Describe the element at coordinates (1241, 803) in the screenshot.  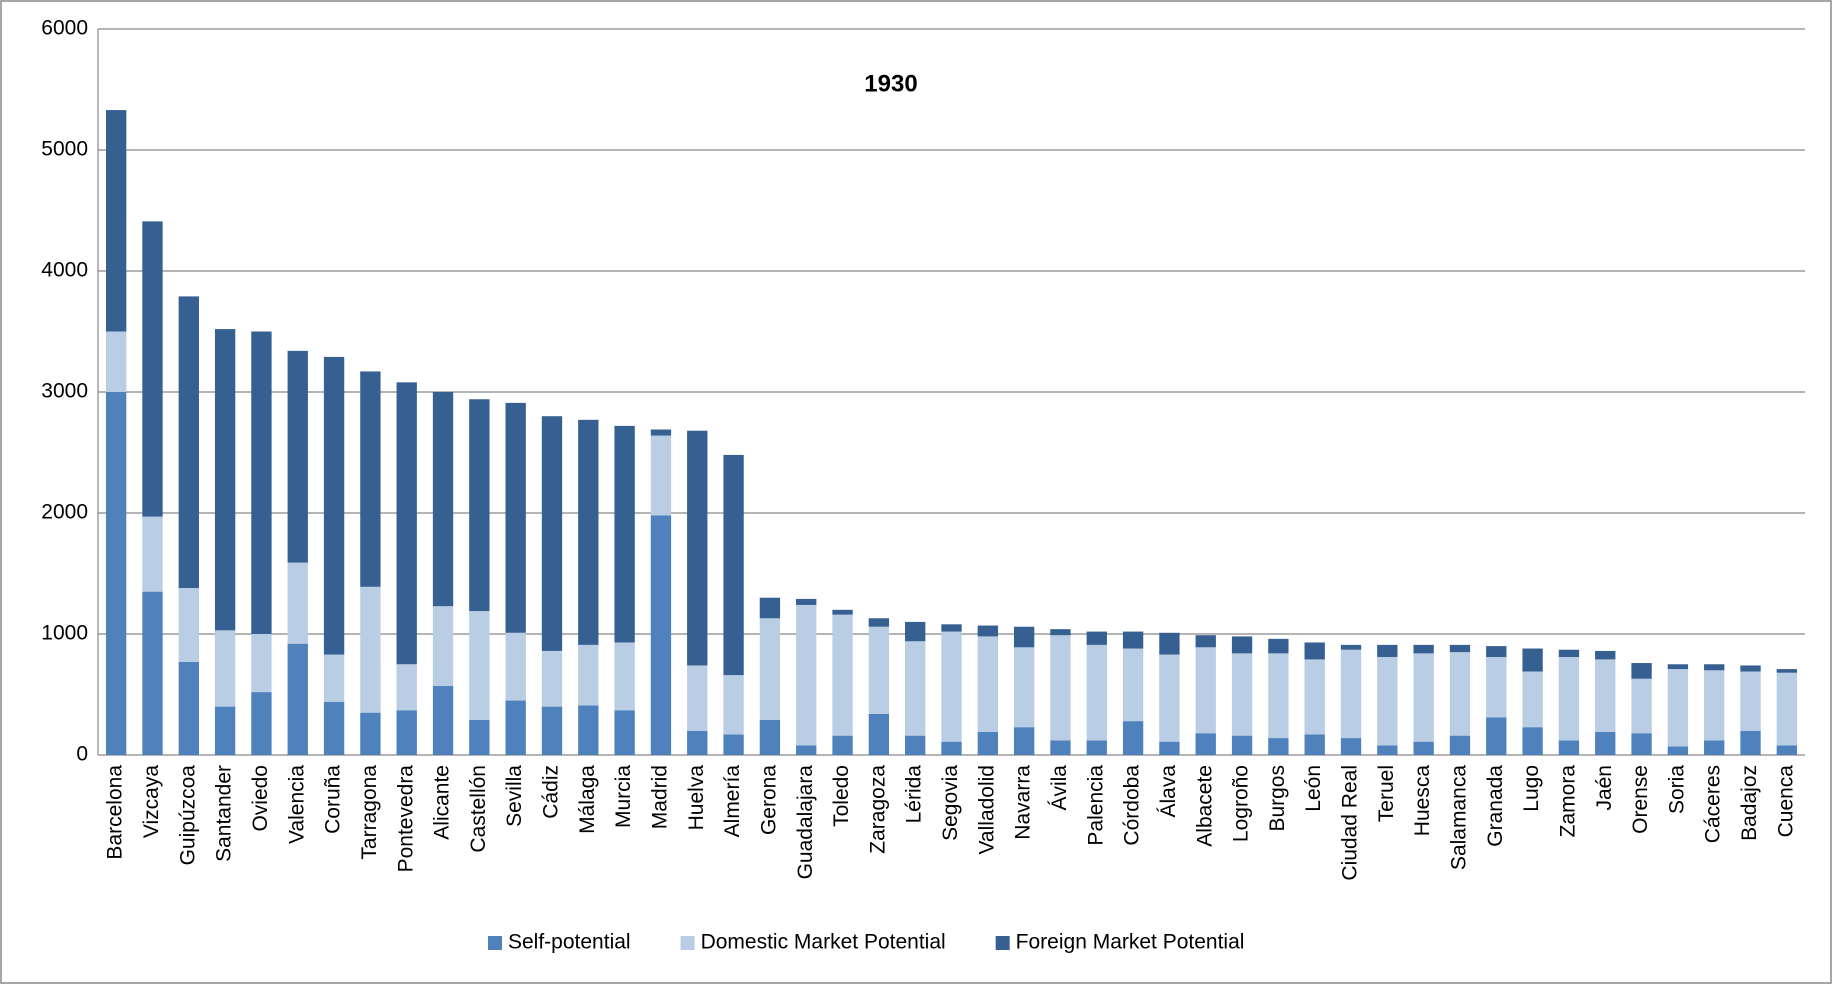
I see `x-tick-label: Logroño` at that location.